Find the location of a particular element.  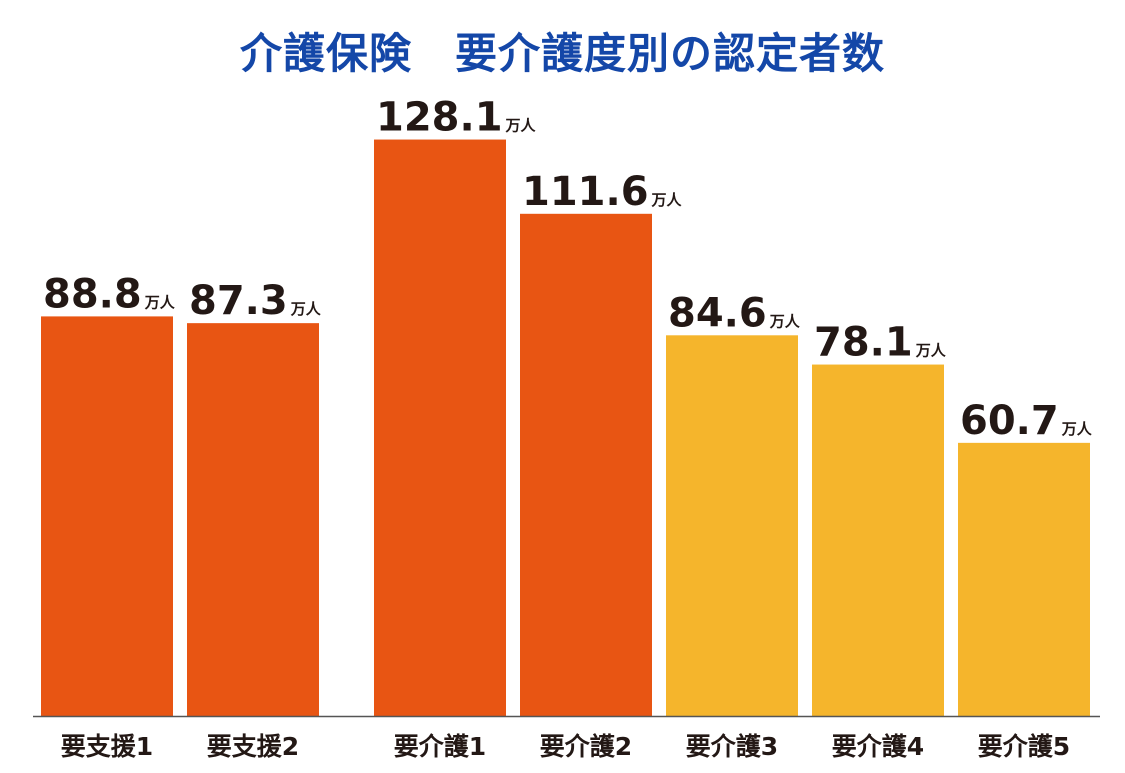

bar-要介護2 is located at coordinates (586, 465).